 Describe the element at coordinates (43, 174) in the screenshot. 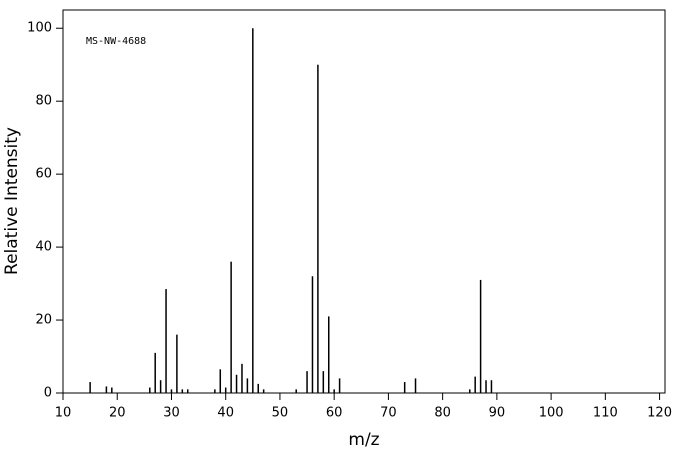

I see `y-tick-label: 60` at that location.